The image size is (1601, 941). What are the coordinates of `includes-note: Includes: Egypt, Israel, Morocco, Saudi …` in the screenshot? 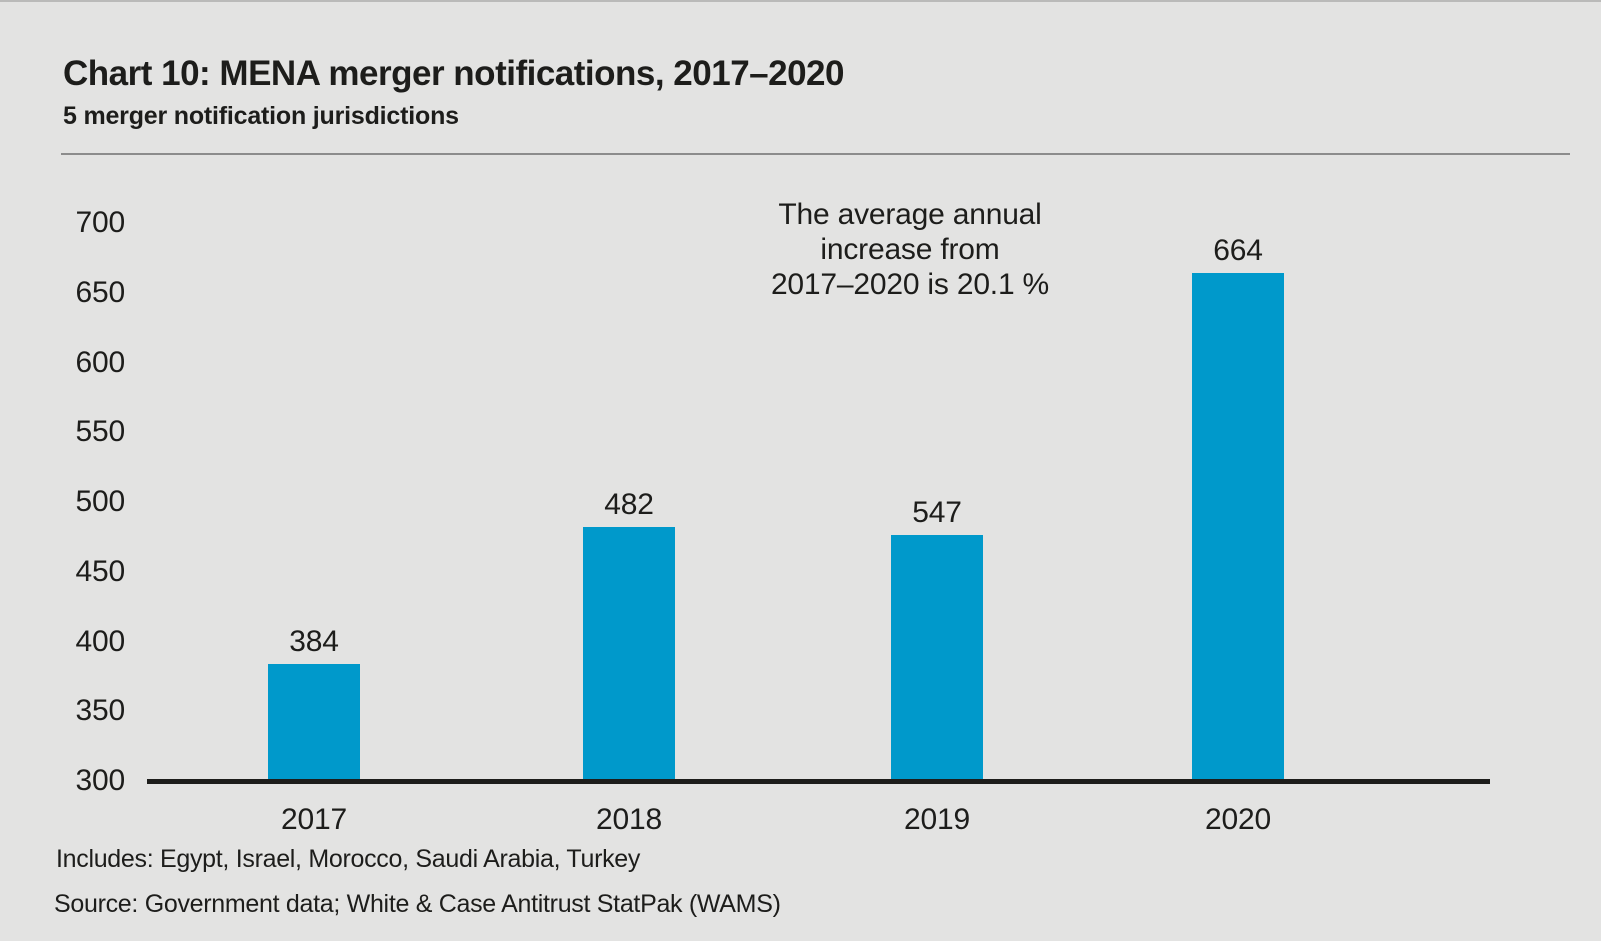 It's located at (348, 859).